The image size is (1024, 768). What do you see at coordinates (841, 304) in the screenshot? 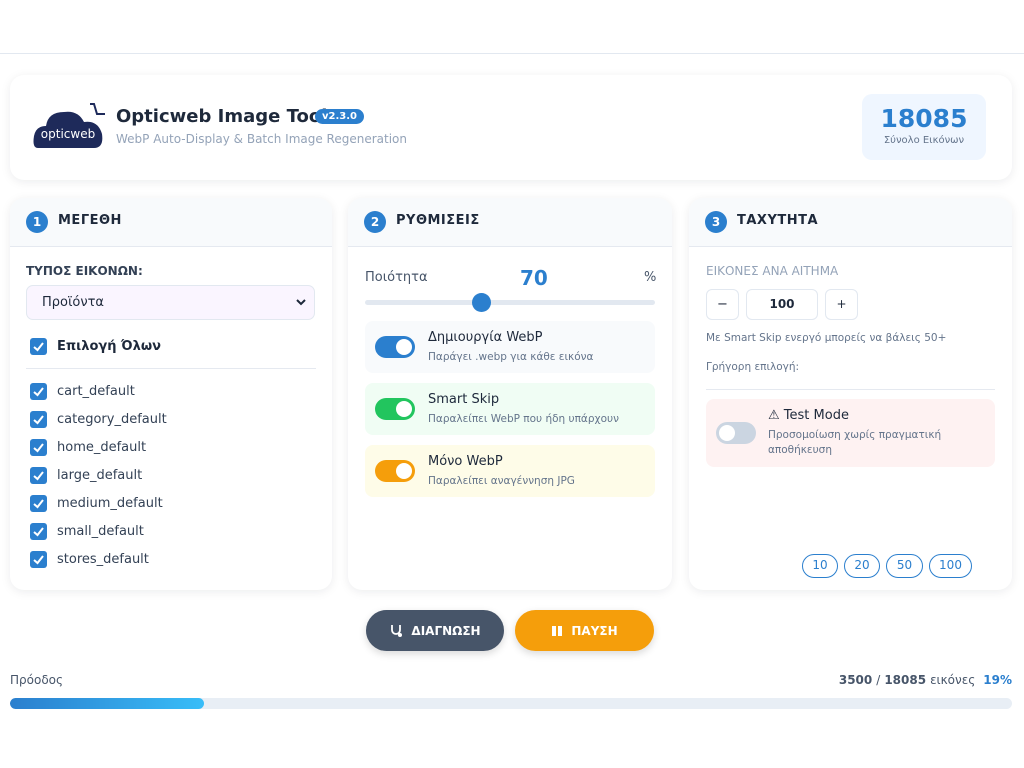
I see `plus-button: +` at bounding box center [841, 304].